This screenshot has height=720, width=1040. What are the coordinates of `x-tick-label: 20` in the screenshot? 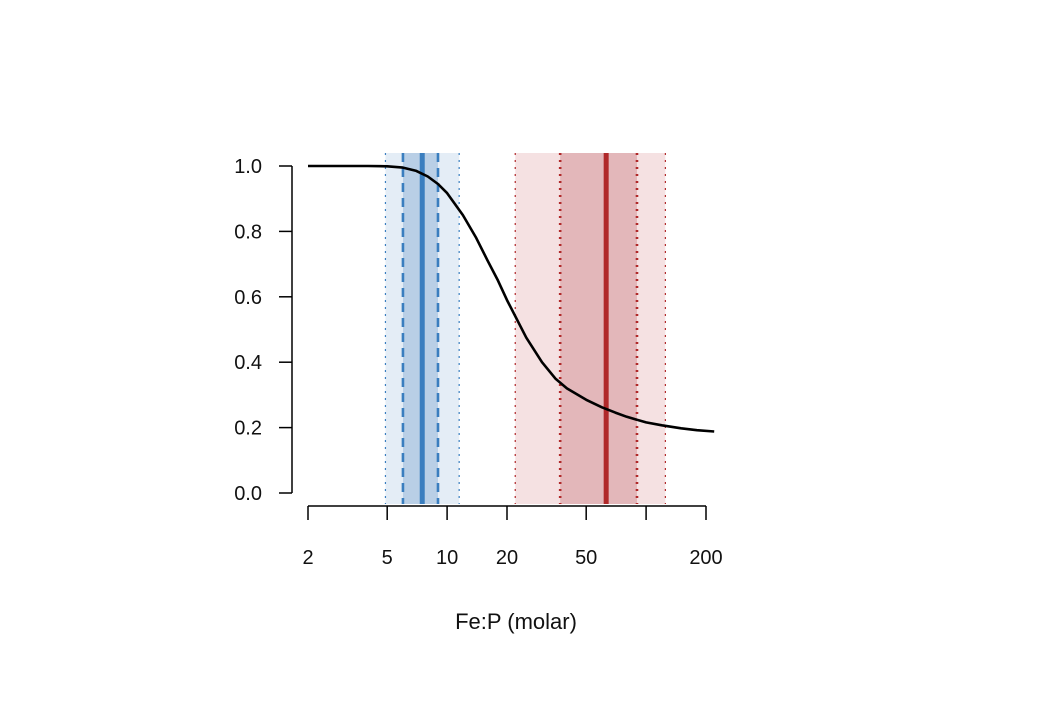 It's located at (507, 558).